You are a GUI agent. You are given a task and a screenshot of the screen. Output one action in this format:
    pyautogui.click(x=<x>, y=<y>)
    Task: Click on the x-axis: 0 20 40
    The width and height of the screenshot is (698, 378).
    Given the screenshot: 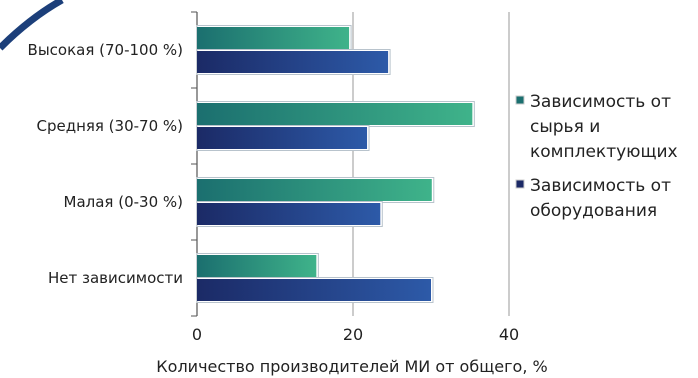 What is the action you would take?
    pyautogui.click(x=355, y=334)
    